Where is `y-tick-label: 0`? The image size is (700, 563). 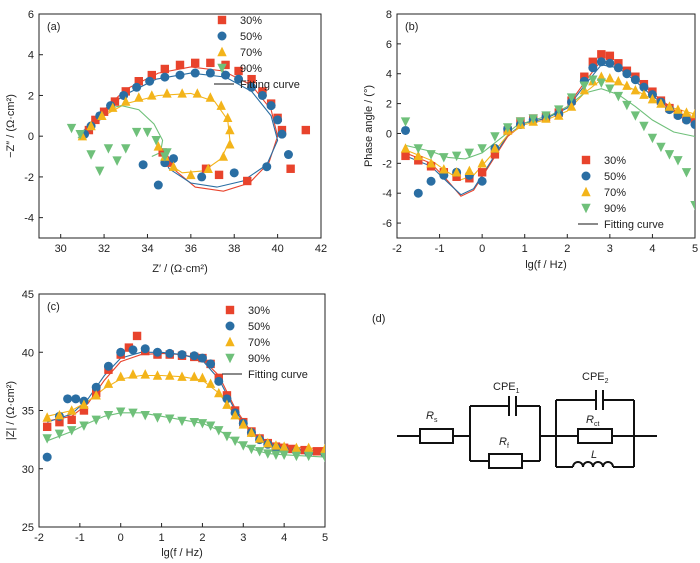 y-tick-label: 0 is located at coordinates (31, 137).